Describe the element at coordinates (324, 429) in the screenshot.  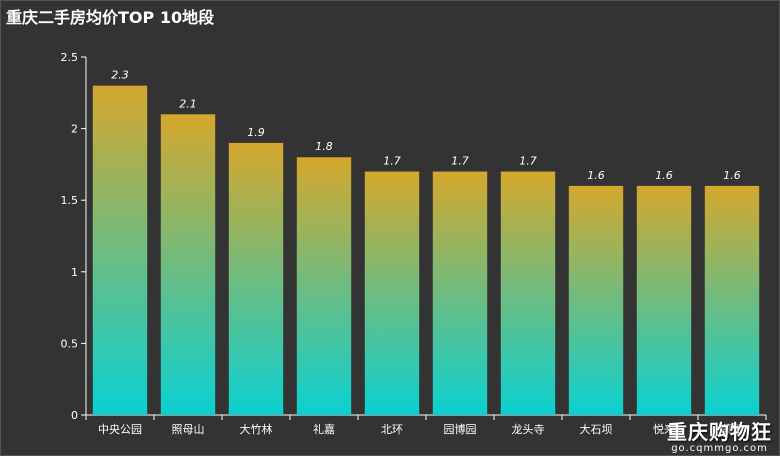
I see `x-tick-label: 礼嘉` at that location.